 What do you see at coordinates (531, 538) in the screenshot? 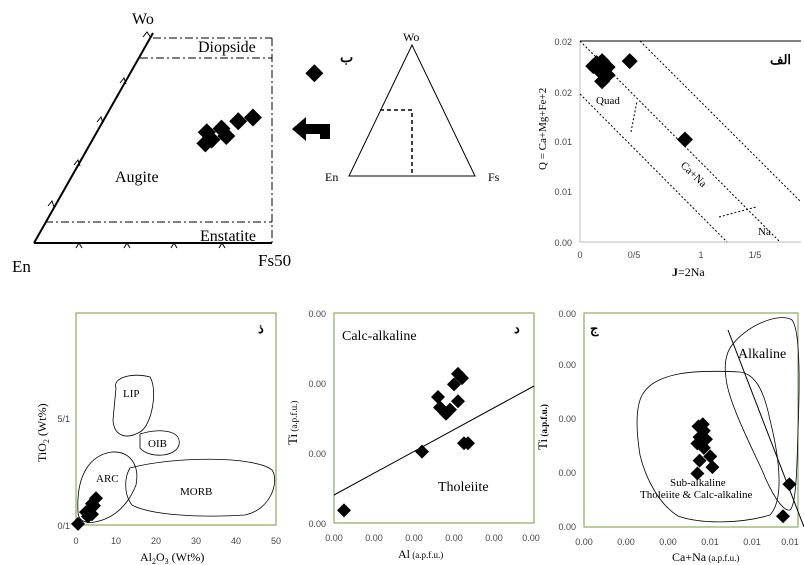
I see `tial-xtick-5: 0.00` at bounding box center [531, 538].